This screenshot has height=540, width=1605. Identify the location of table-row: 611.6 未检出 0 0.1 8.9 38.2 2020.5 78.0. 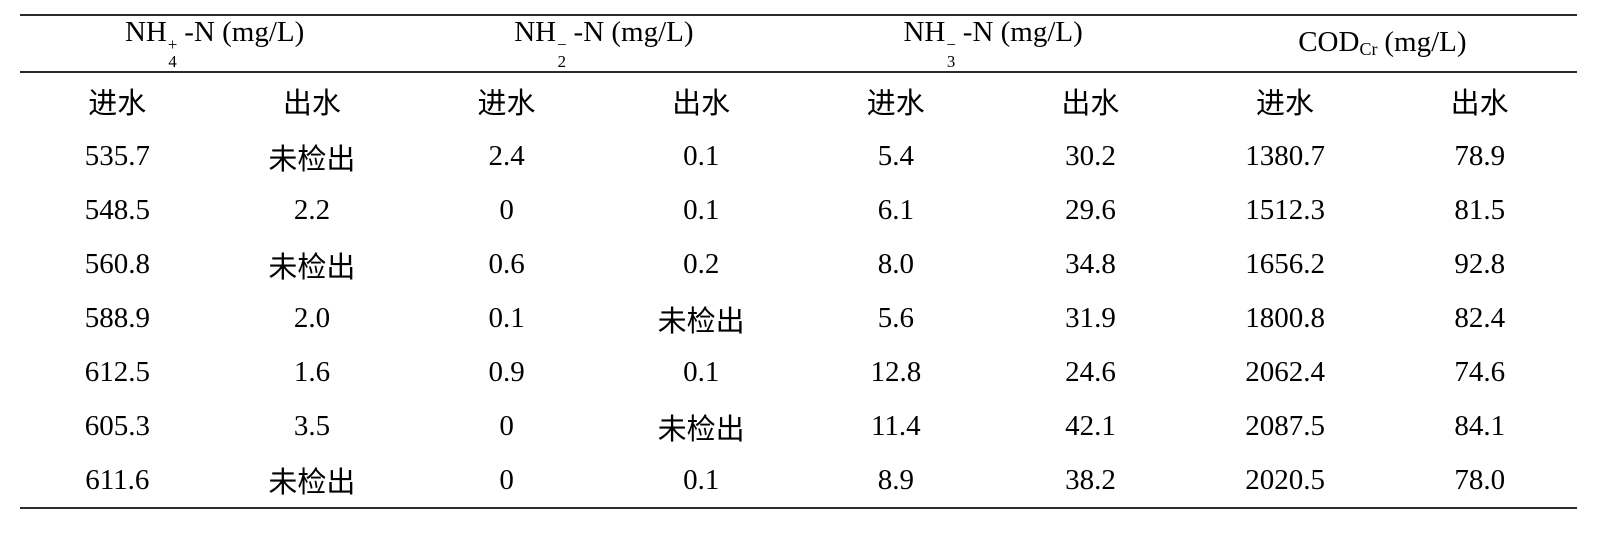
(798, 481).